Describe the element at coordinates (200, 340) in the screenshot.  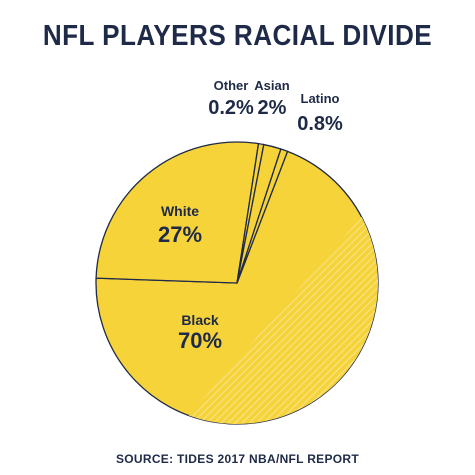
I see `slice-value-black: 70%` at that location.